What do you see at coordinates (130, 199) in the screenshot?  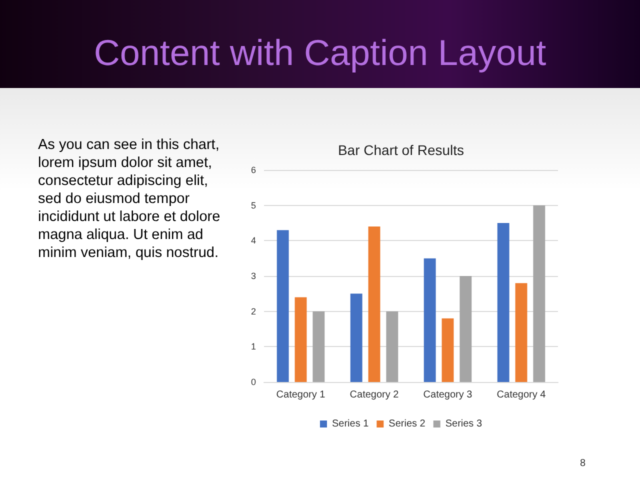 I see `text: As you can see in this chart, lorem ipsum dolor sit amet, consectetur adipiscing elit, sed do eiusmod tempor incididunt ut labore et dolore magna aliqua. Ut enim ad minim veniam, quis nostrud.` at bounding box center [130, 199].